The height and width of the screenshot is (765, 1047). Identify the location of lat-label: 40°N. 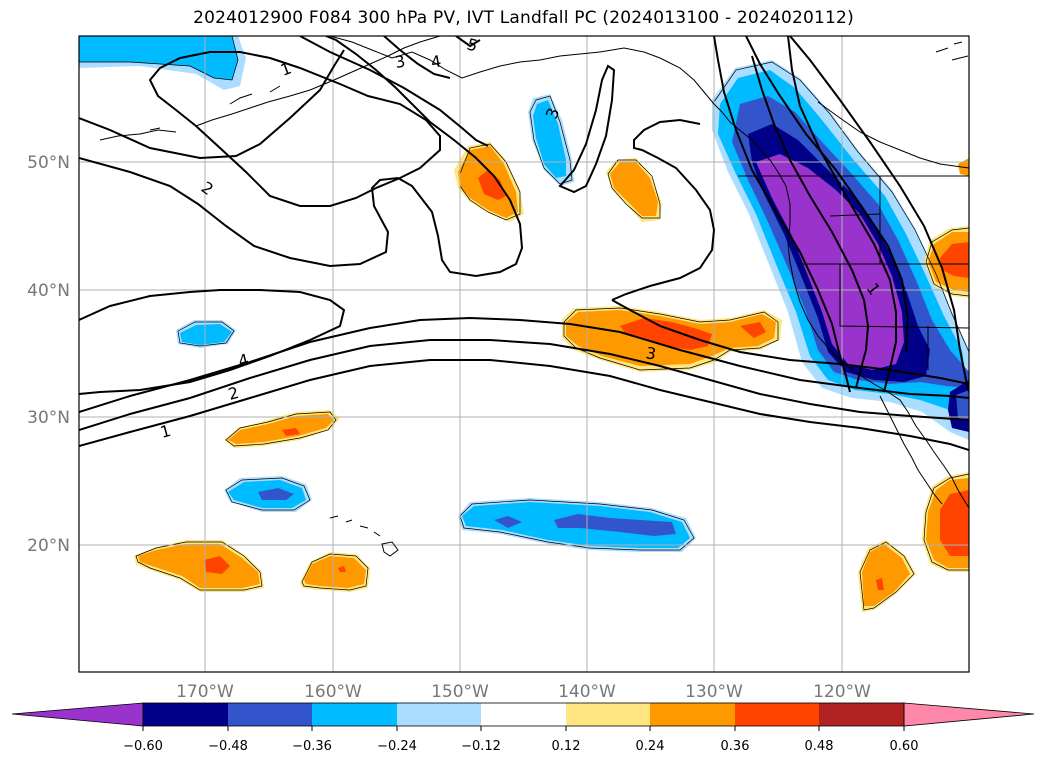
(48, 291).